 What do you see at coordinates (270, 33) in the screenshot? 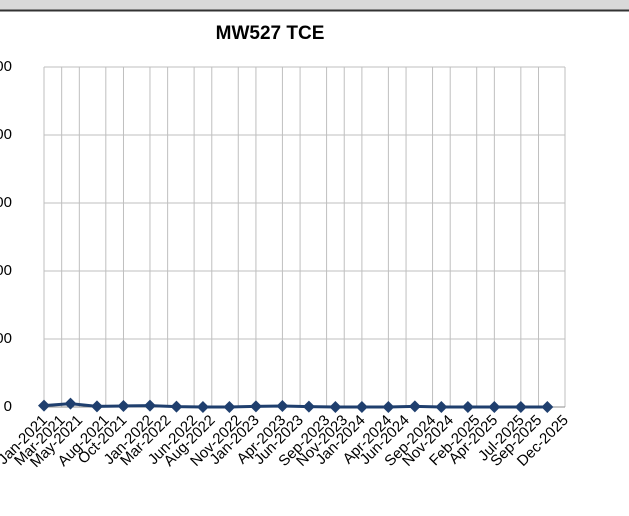
I see `chart-title: MW527 TCE` at bounding box center [270, 33].